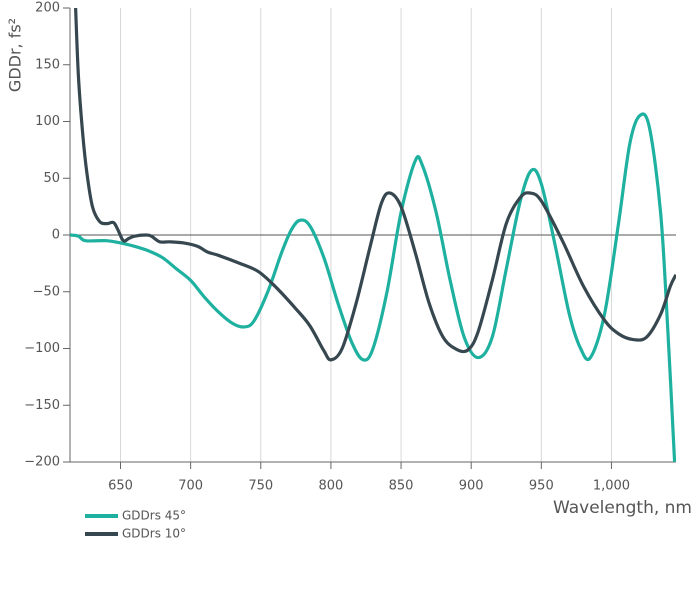  What do you see at coordinates (42, 405) in the screenshot?
I see `y-tick-label: −150` at bounding box center [42, 405].